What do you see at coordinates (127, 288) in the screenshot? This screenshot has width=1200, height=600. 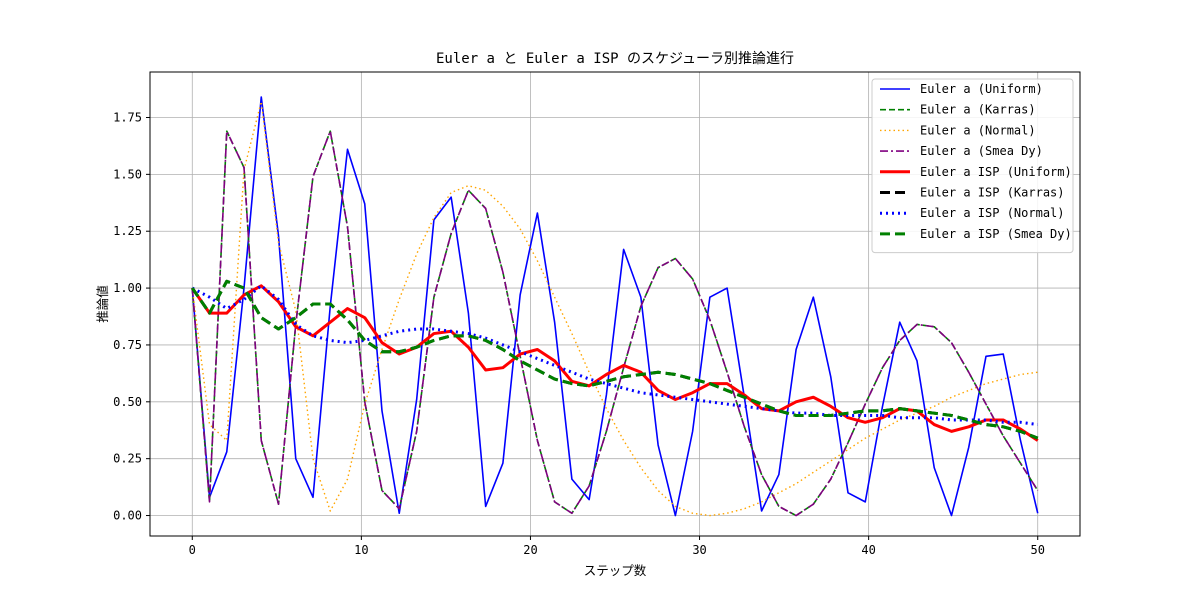 I see `y-tick-label: 1.00` at bounding box center [127, 288].